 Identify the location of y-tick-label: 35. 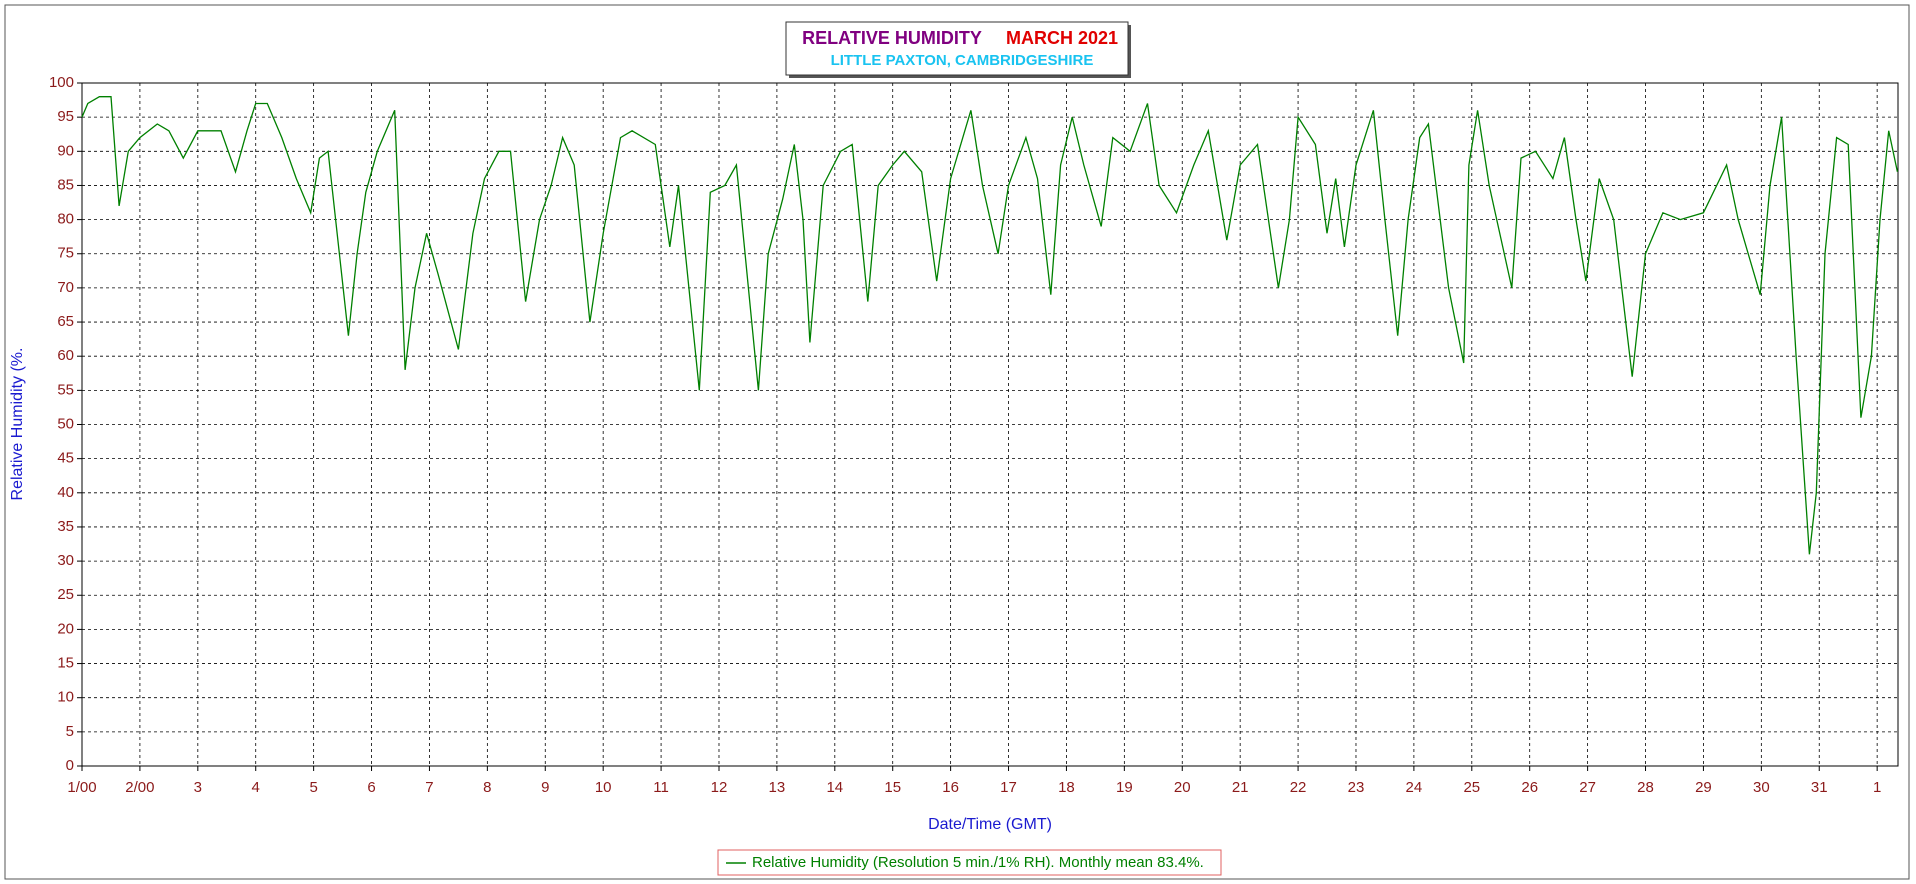
(65, 526).